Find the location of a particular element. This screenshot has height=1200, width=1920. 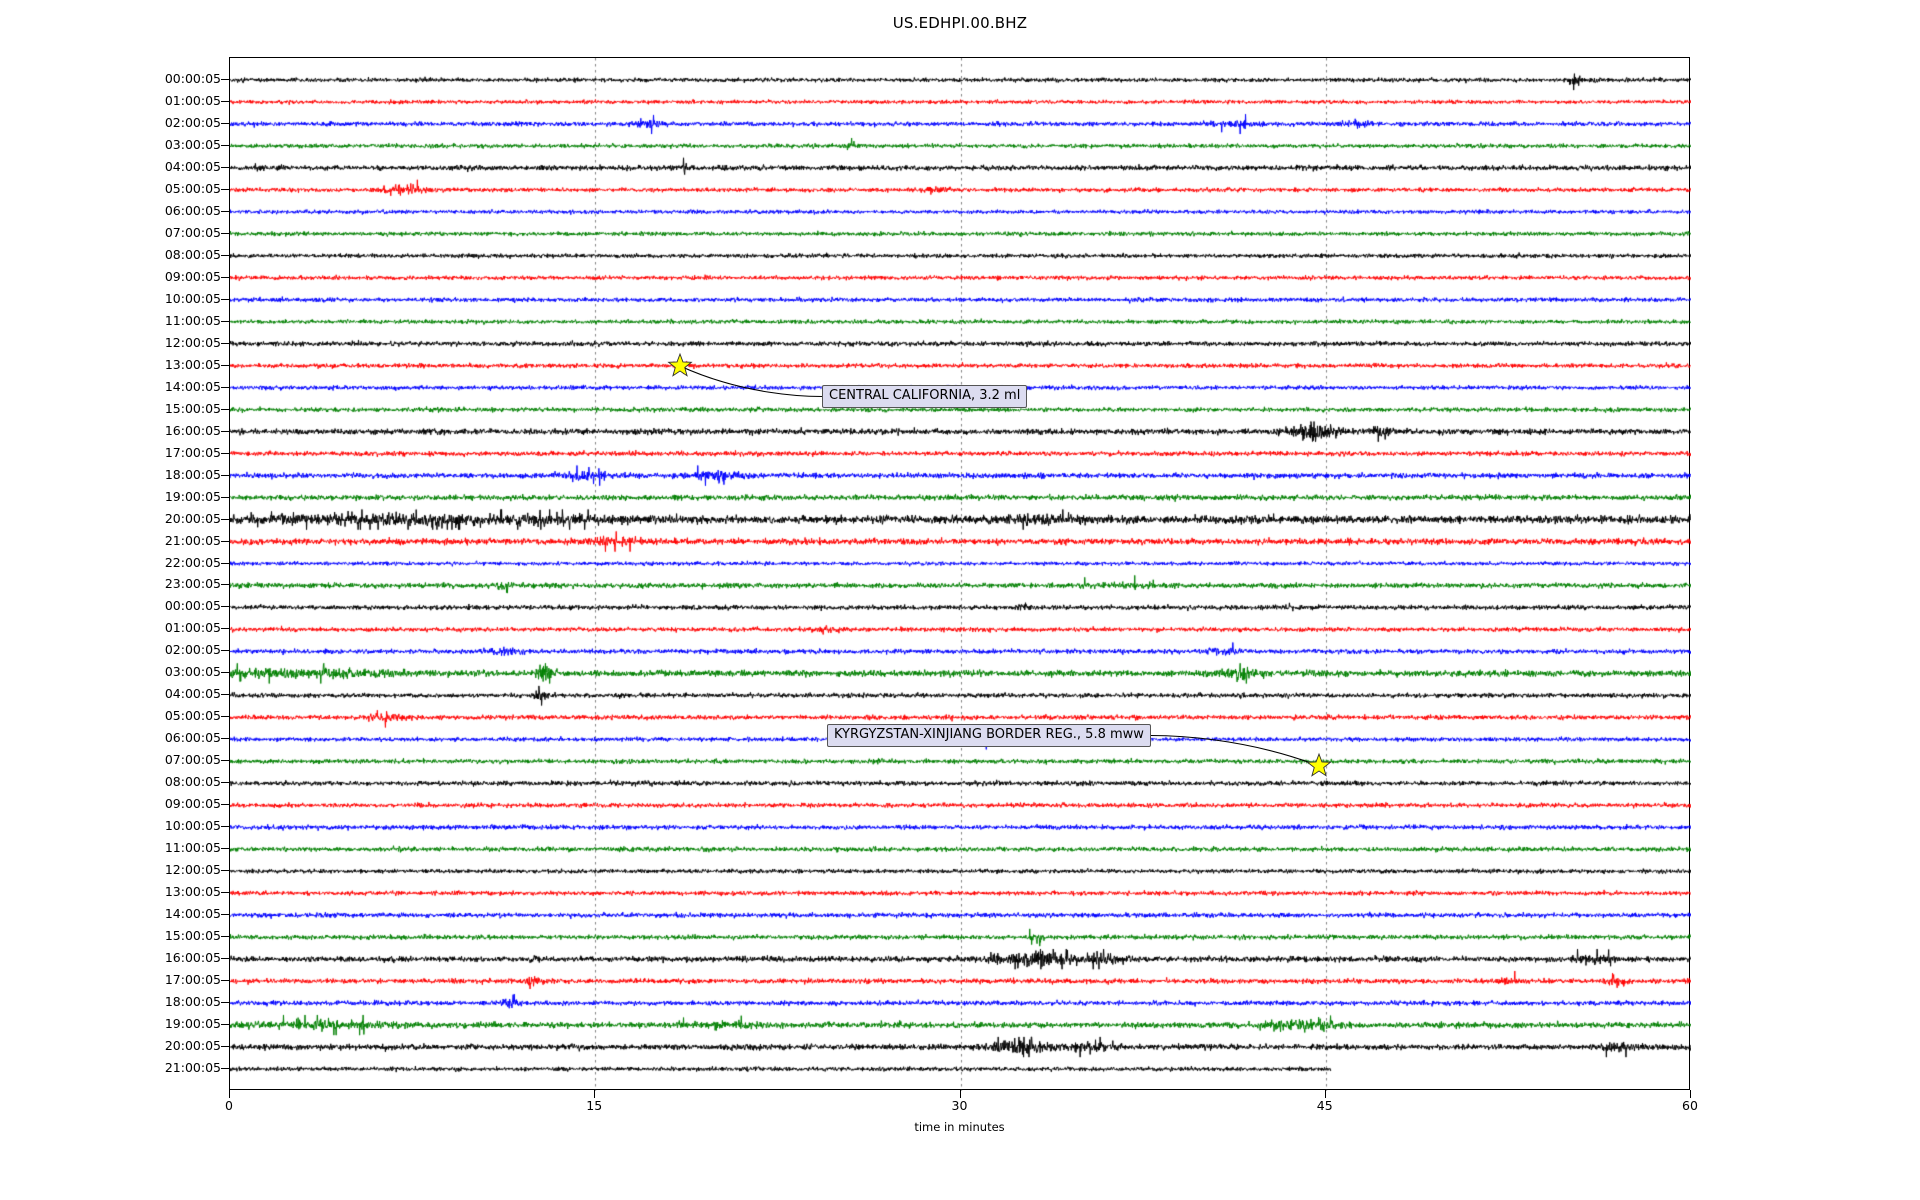

y-axis-tick-label: 20:00:05 is located at coordinates (192, 1045).